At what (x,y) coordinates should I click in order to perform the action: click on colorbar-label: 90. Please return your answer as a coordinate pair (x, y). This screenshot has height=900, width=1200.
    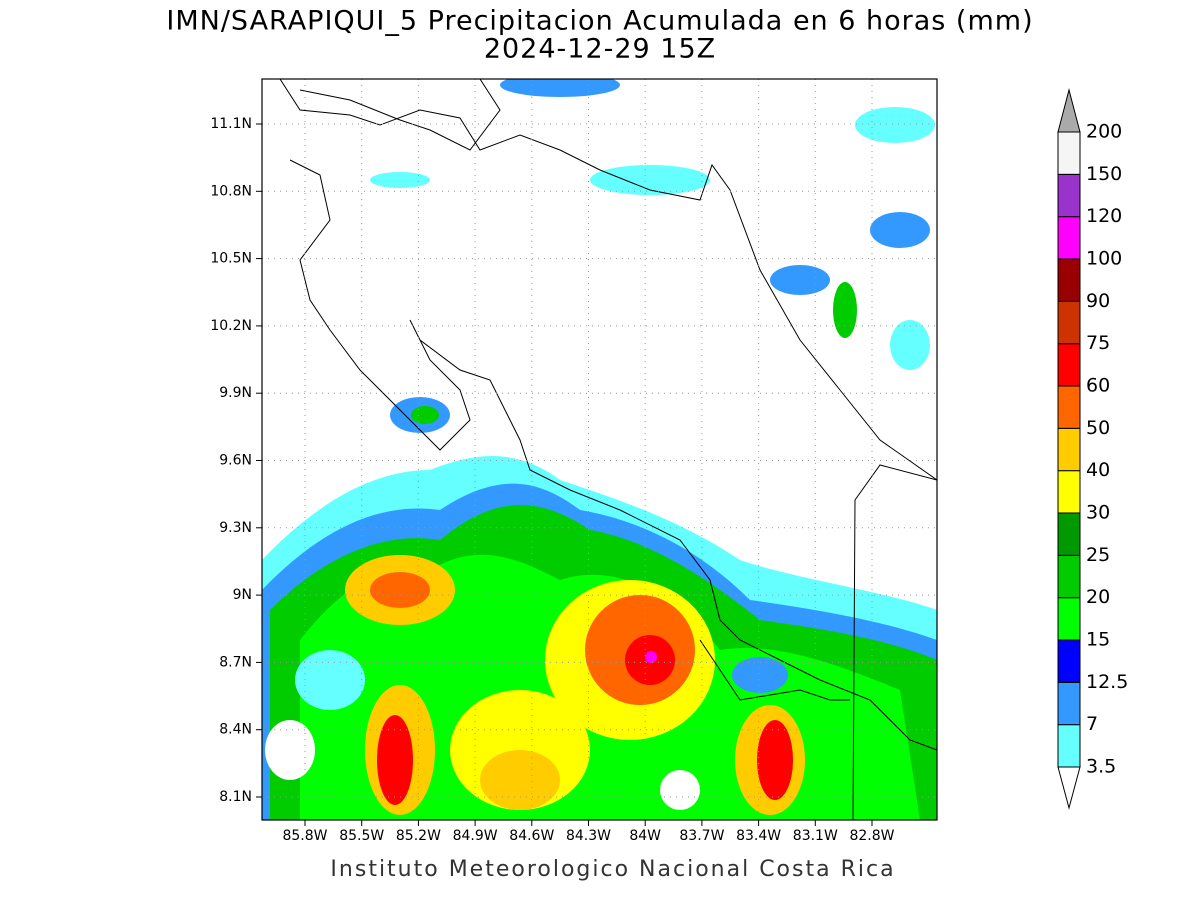
    Looking at the image, I should click on (1098, 301).